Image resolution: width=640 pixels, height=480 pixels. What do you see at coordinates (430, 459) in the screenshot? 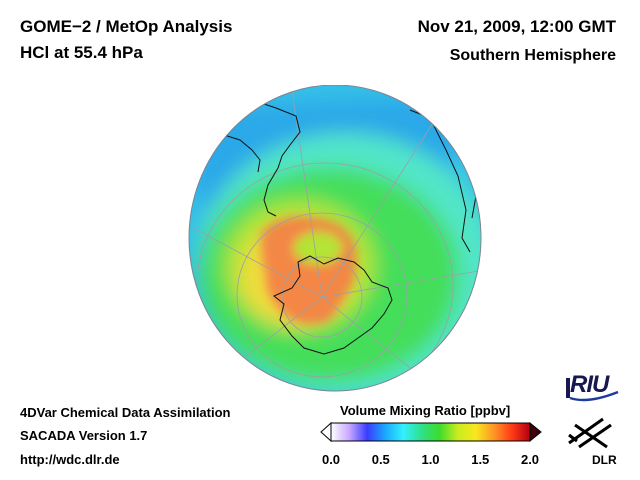
I see `colorbar-tick: 1.0` at bounding box center [430, 459].